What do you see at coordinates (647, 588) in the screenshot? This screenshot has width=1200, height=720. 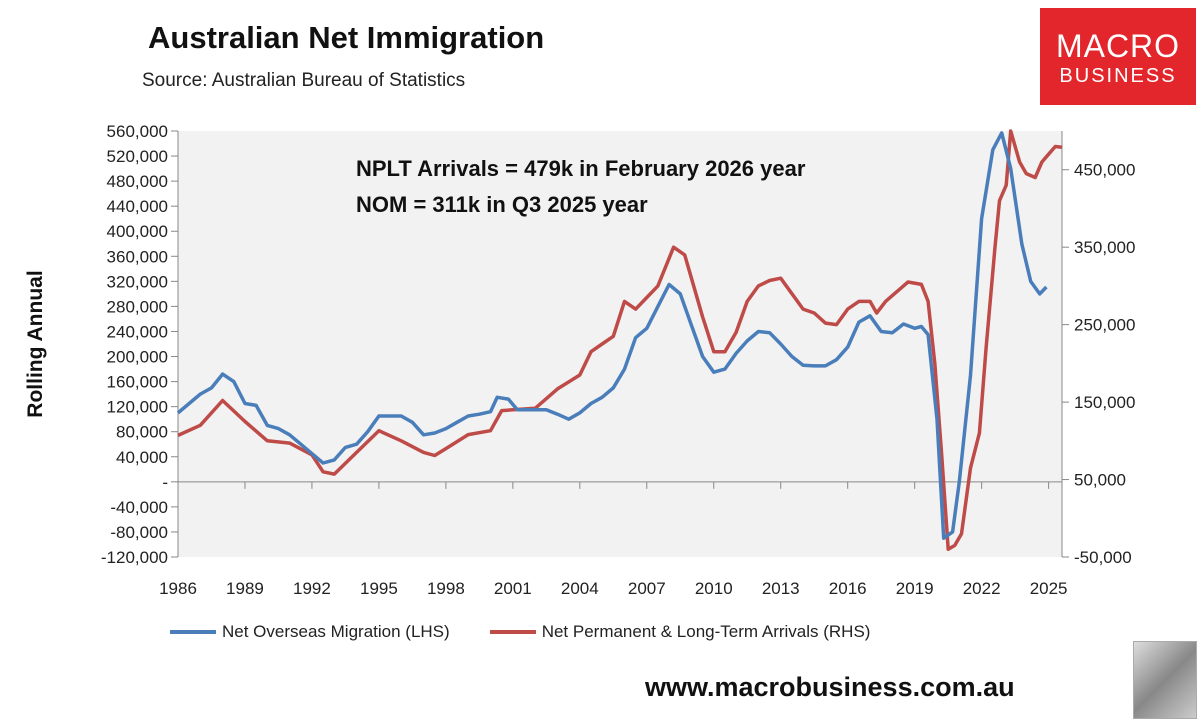 I see `x-tick-label: 2007` at bounding box center [647, 588].